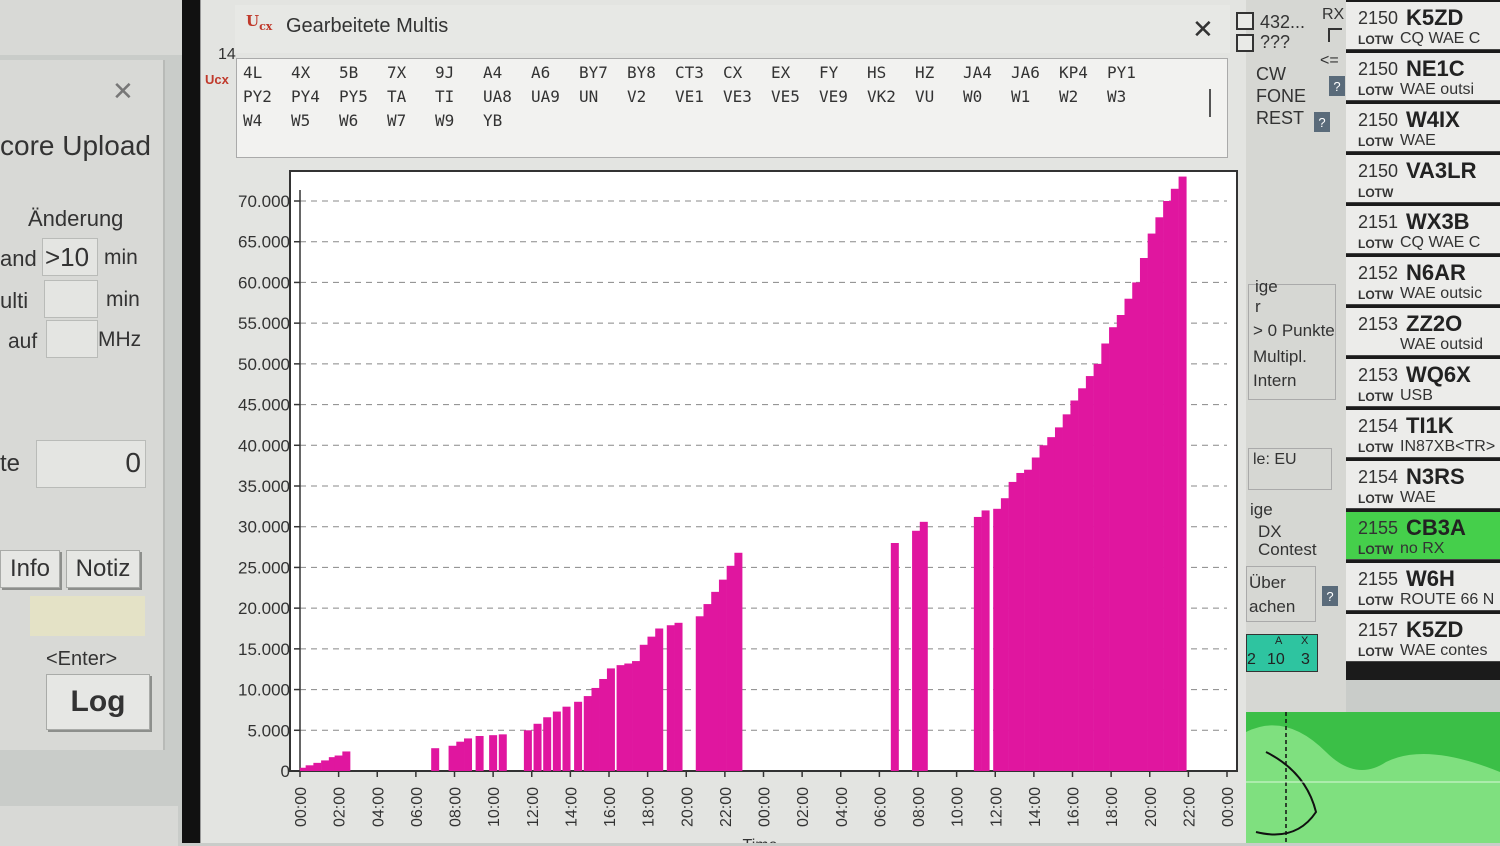 This screenshot has height=846, width=1500. Describe the element at coordinates (91, 464) in the screenshot. I see `count-field: 0` at that location.